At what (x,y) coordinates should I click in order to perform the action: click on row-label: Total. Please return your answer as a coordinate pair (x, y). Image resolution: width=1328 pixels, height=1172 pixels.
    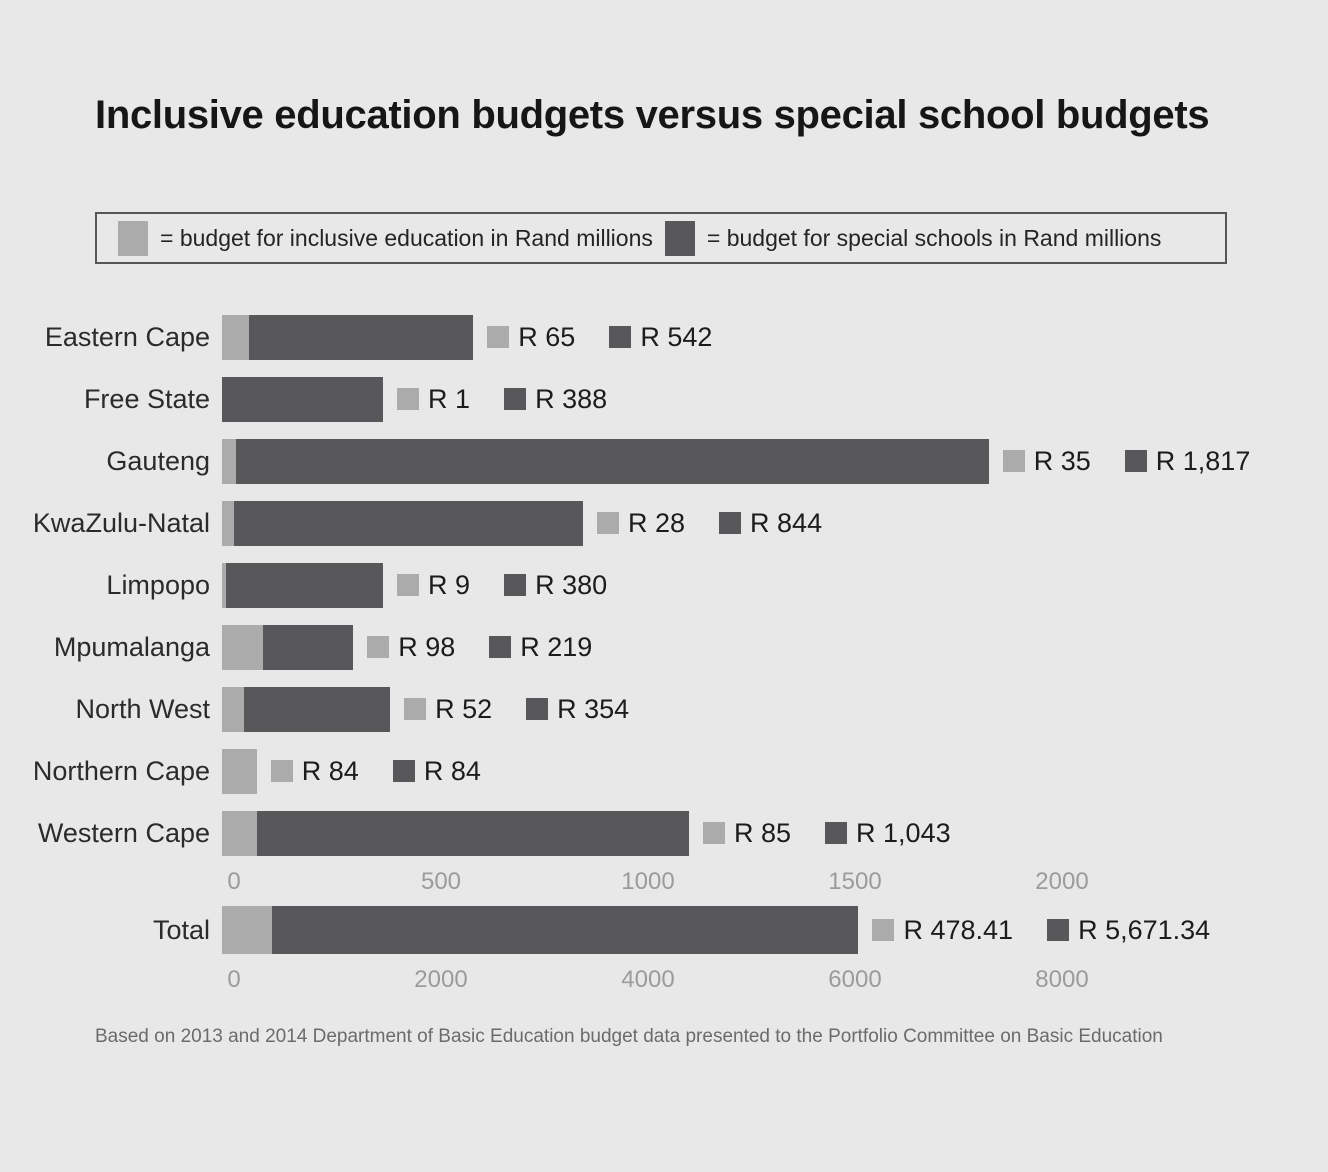
    Looking at the image, I should click on (111, 930).